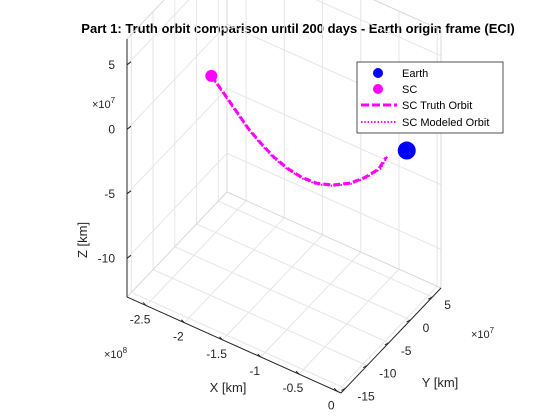 The width and height of the screenshot is (560, 420). Describe the element at coordinates (216, 354) in the screenshot. I see `x-tick-label: -1.5` at that location.